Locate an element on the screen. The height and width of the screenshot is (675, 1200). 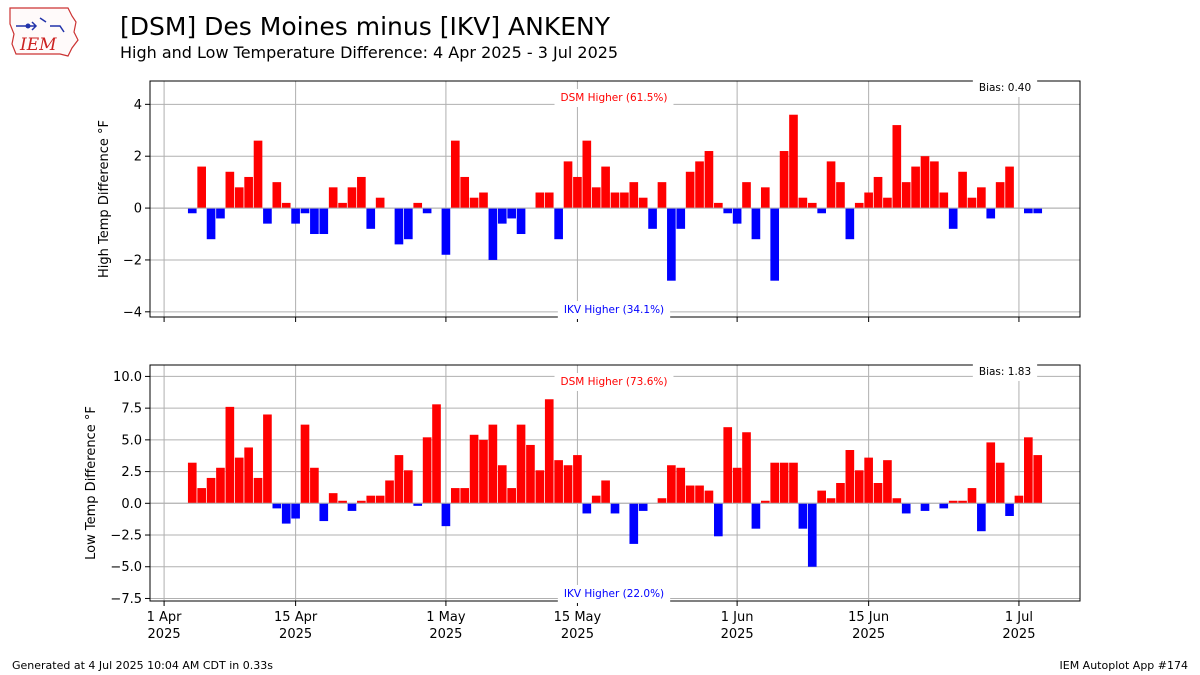
x-tick-label: 1 Apr is located at coordinates (165, 617).